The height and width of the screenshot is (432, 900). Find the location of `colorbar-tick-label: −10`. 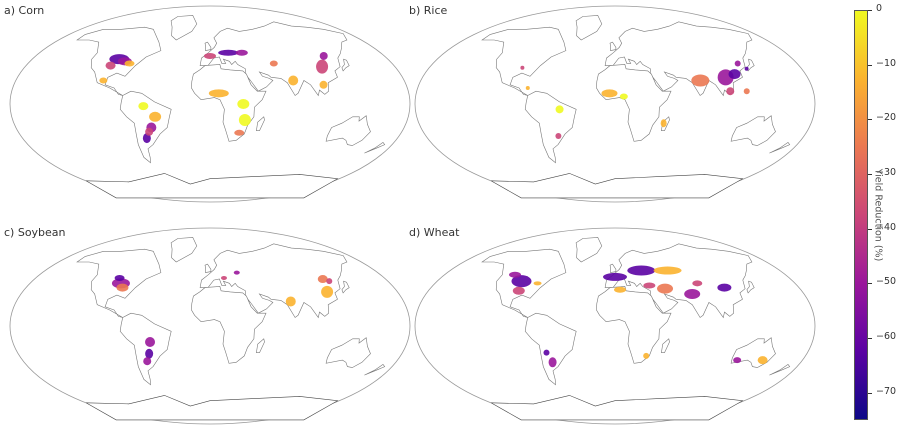

colorbar-tick-label: −10 is located at coordinates (886, 63).